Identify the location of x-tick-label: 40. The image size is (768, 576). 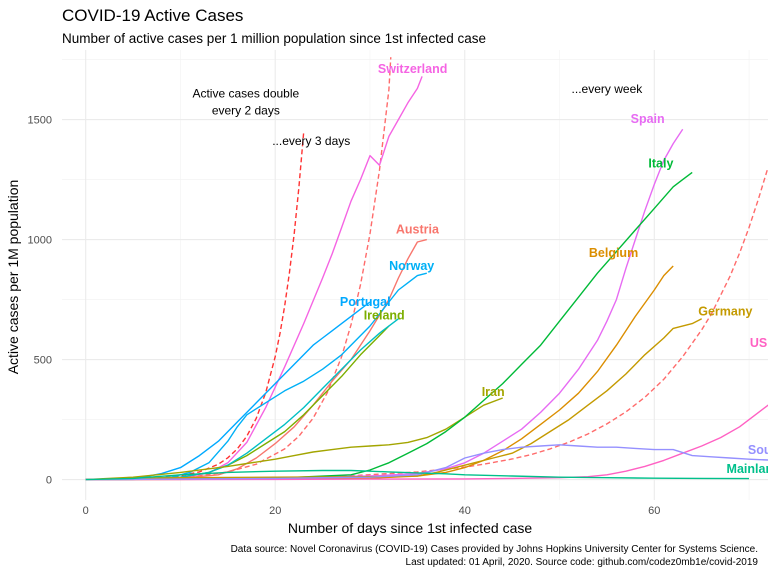
(465, 511).